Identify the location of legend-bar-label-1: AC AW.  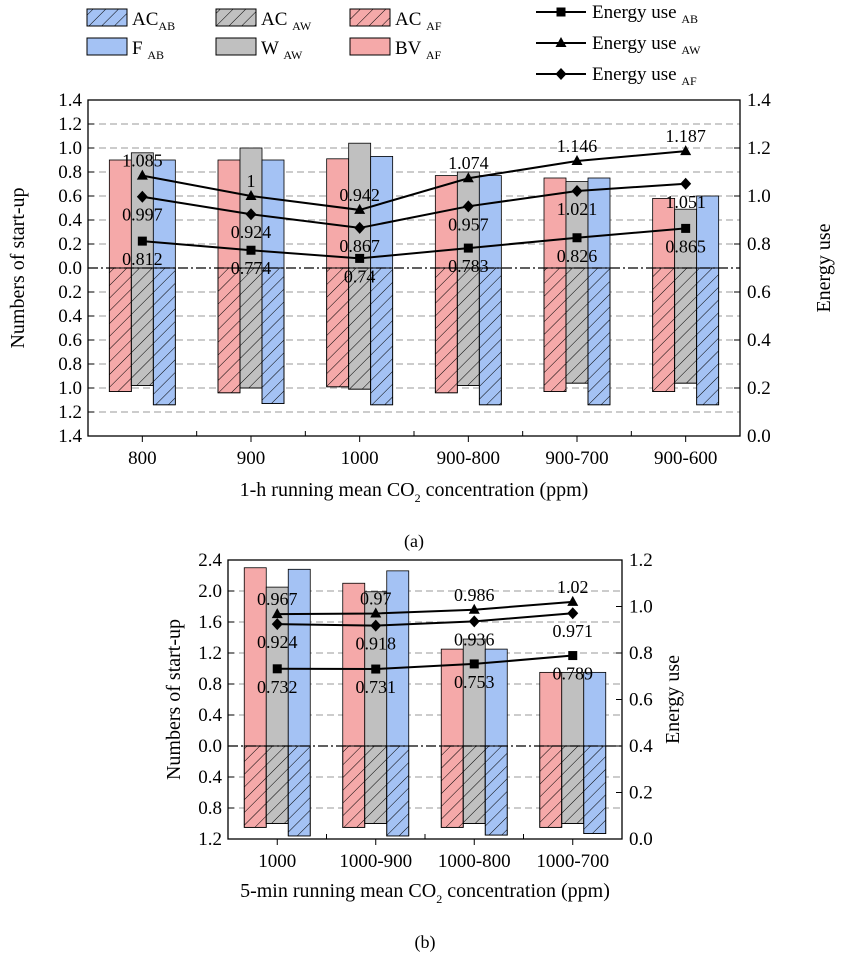
(286, 21).